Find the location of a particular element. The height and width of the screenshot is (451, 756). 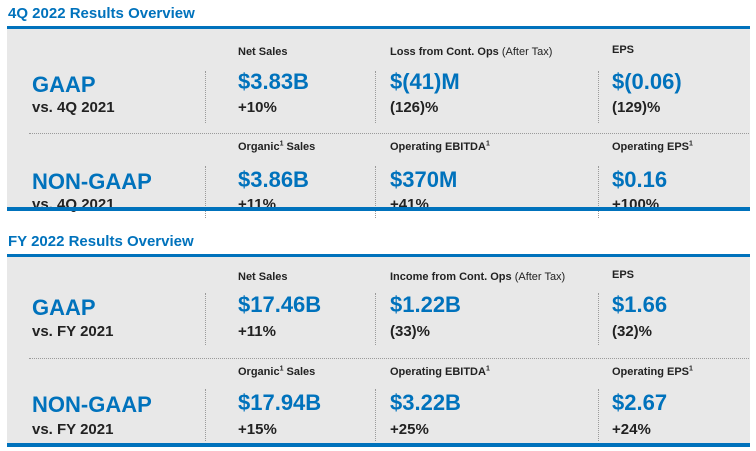

quarter-eps-value: $(0.06) is located at coordinates (647, 81).